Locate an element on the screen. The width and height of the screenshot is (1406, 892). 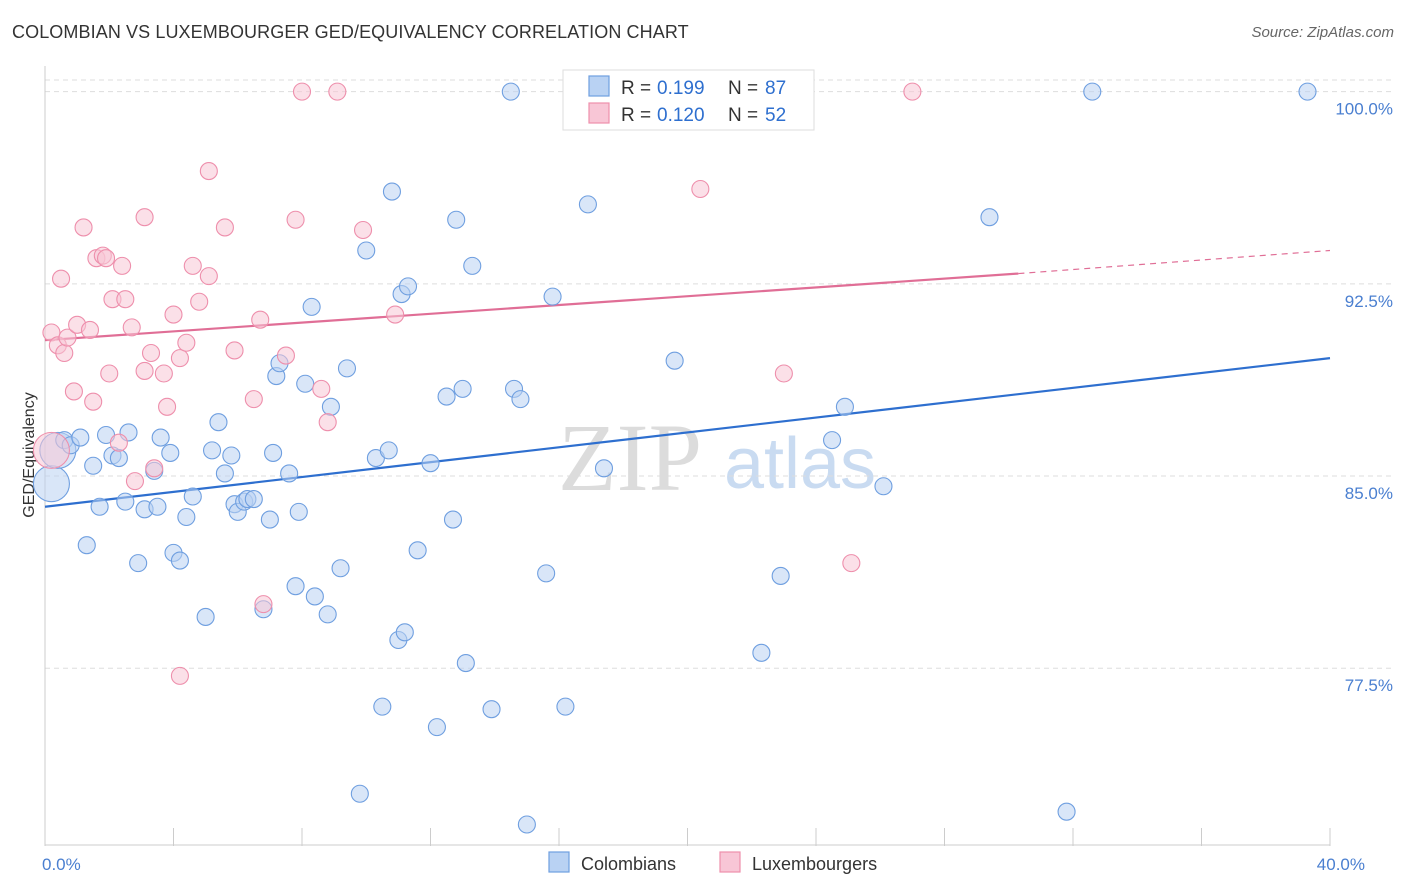
legend-n-value-1: 87 is located at coordinates (775, 88).